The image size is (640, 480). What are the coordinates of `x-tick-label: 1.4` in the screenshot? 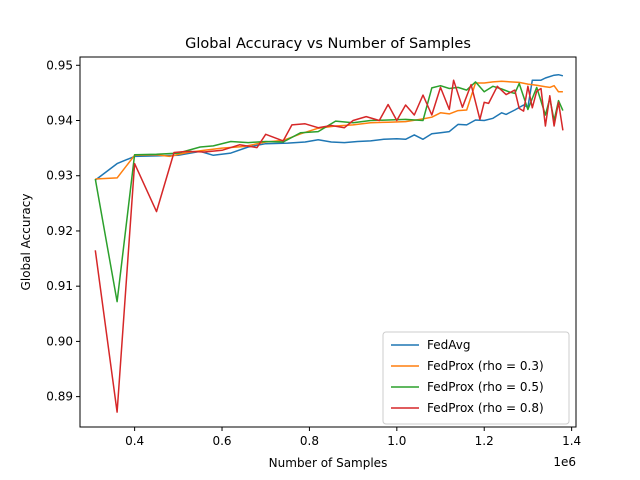 It's located at (571, 441).